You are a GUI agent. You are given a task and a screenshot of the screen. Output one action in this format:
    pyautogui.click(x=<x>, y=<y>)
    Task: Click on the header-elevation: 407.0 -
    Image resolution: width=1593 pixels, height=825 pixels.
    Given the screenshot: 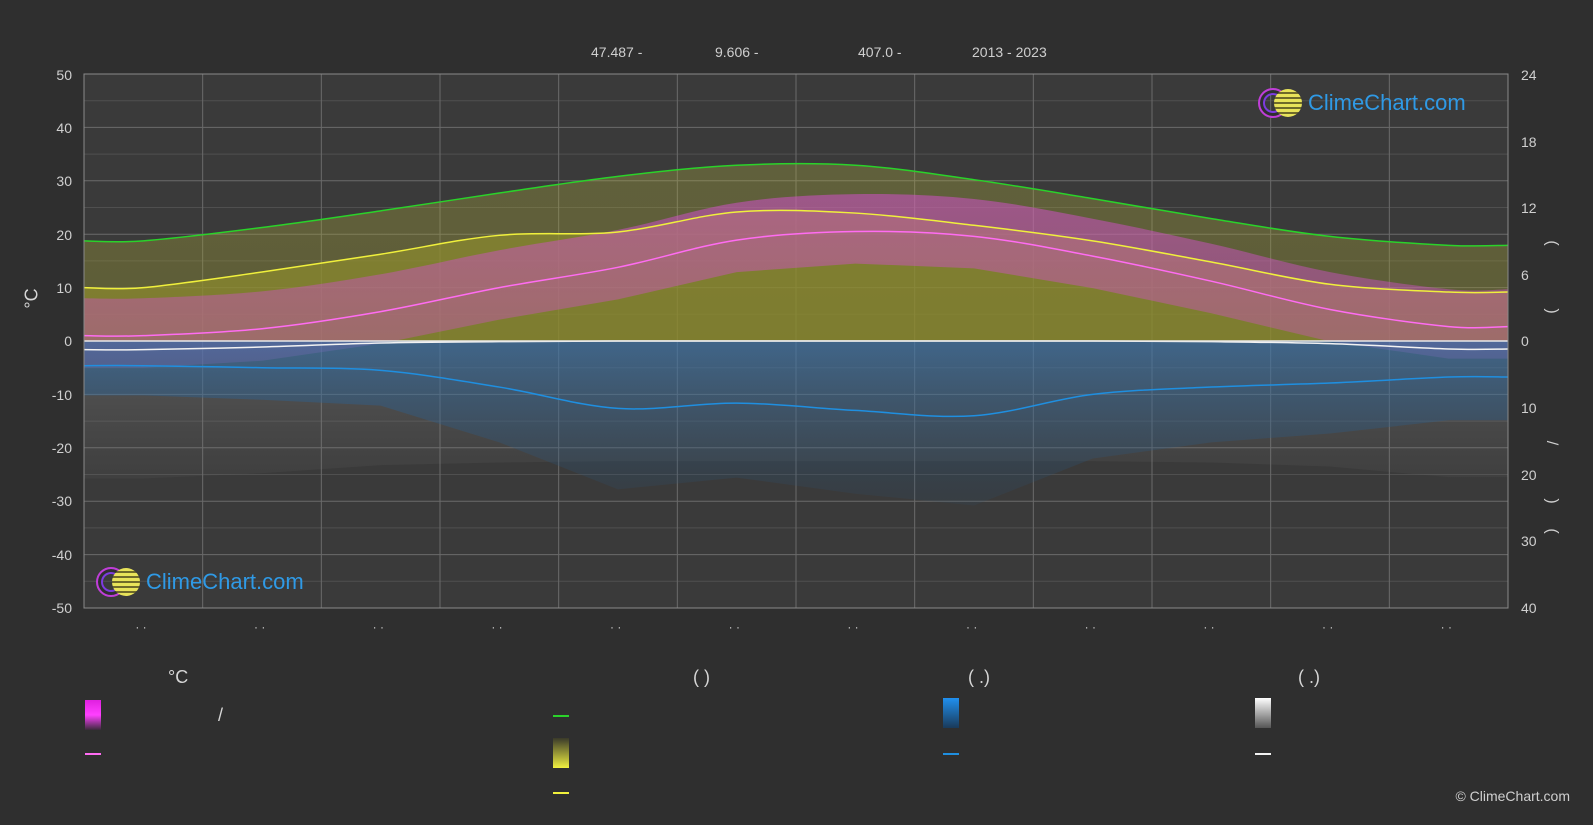 What is the action you would take?
    pyautogui.click(x=880, y=52)
    